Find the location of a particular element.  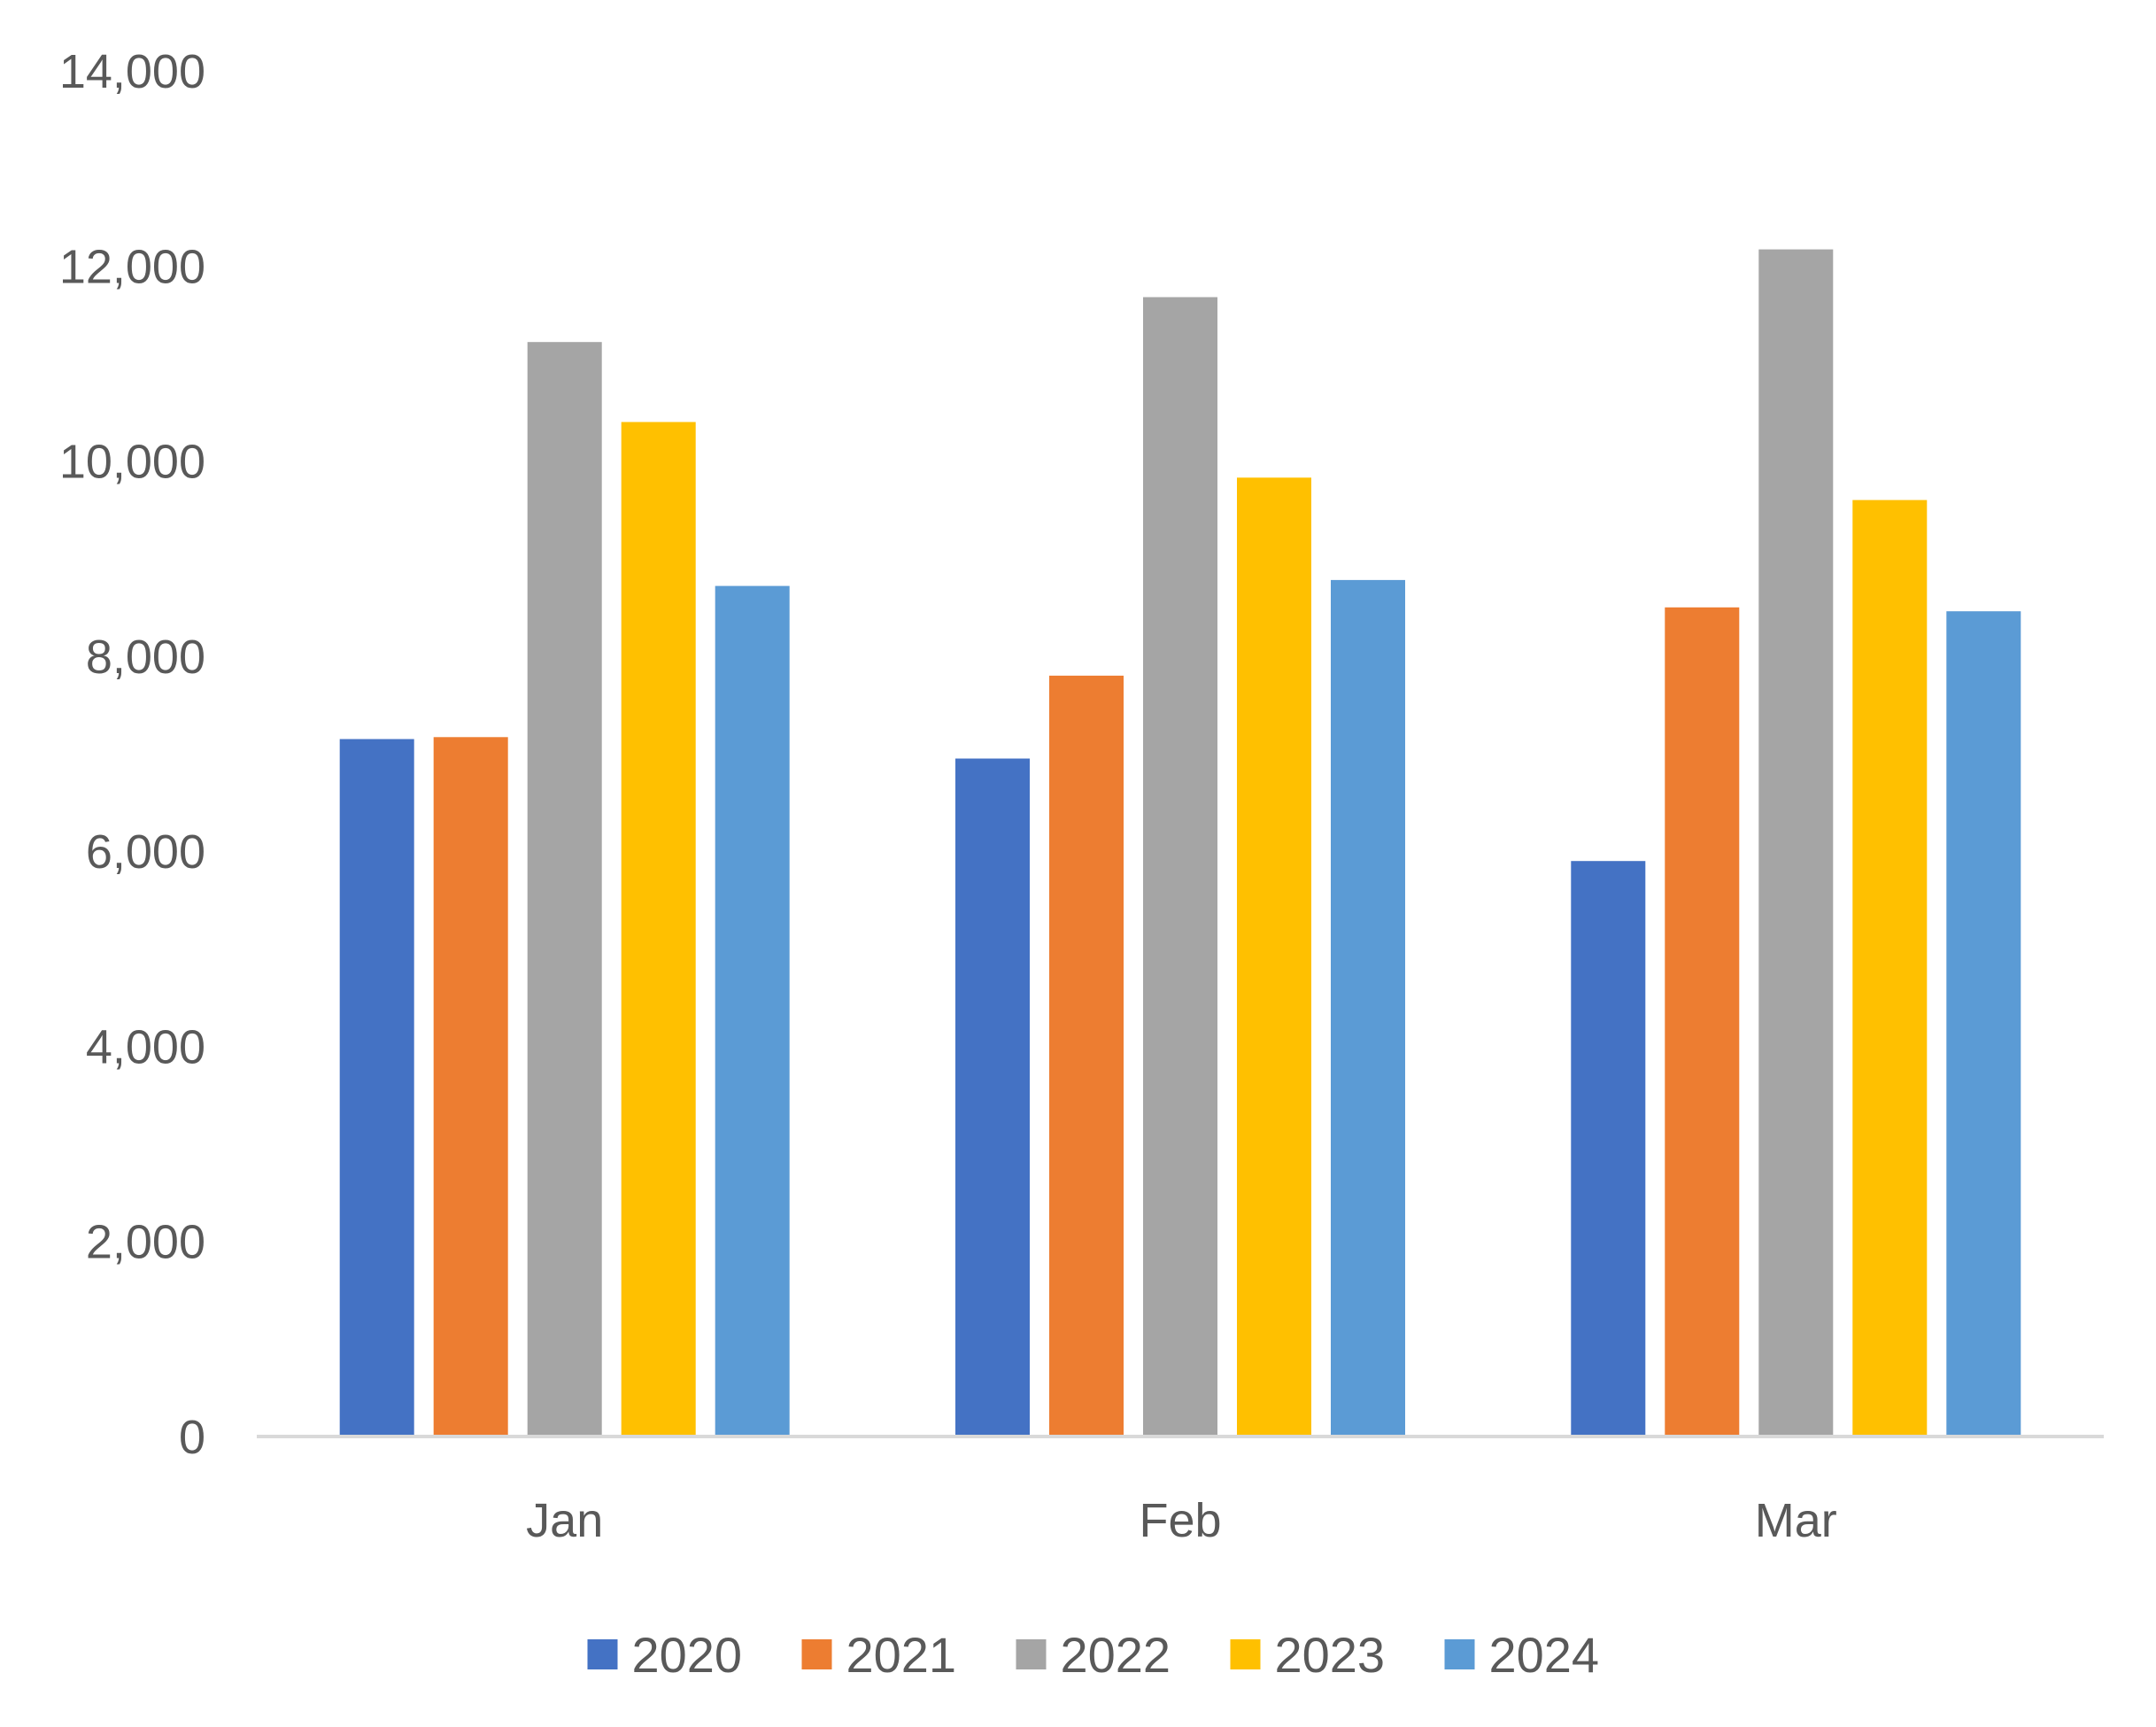

x-category-label: Feb is located at coordinates (1180, 1520).